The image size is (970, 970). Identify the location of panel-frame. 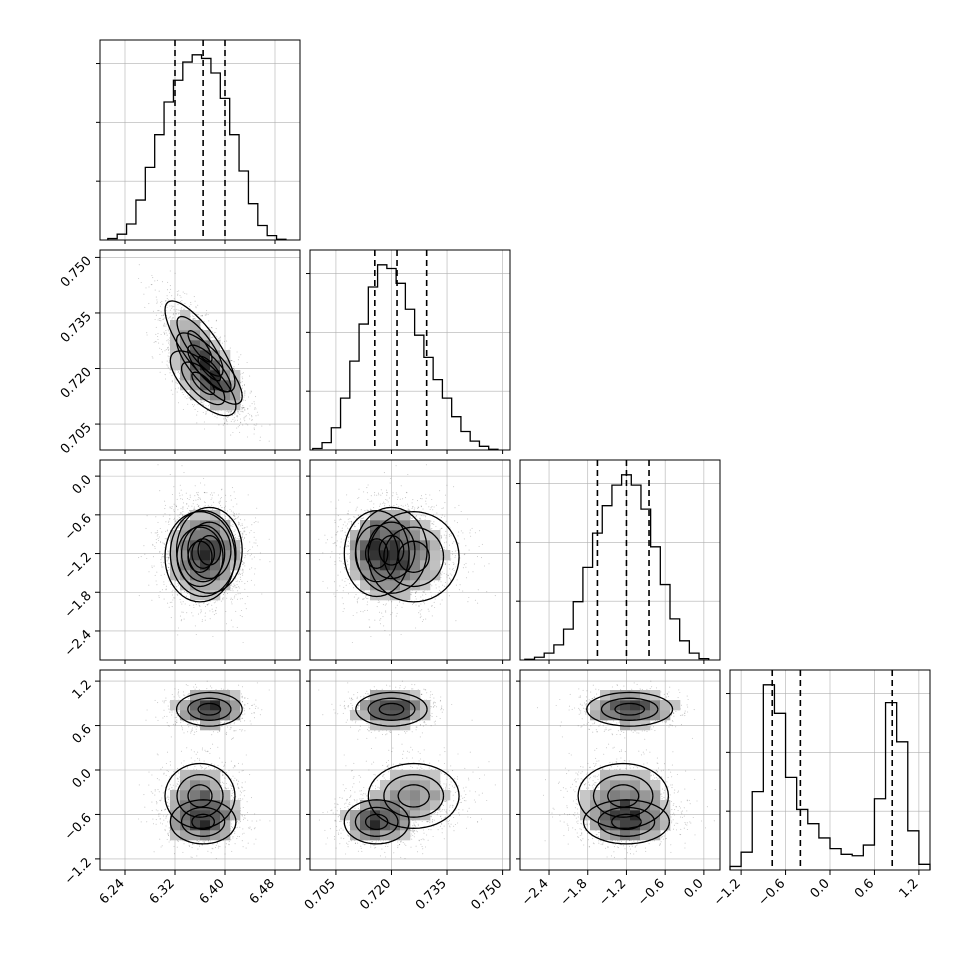
(410, 350).